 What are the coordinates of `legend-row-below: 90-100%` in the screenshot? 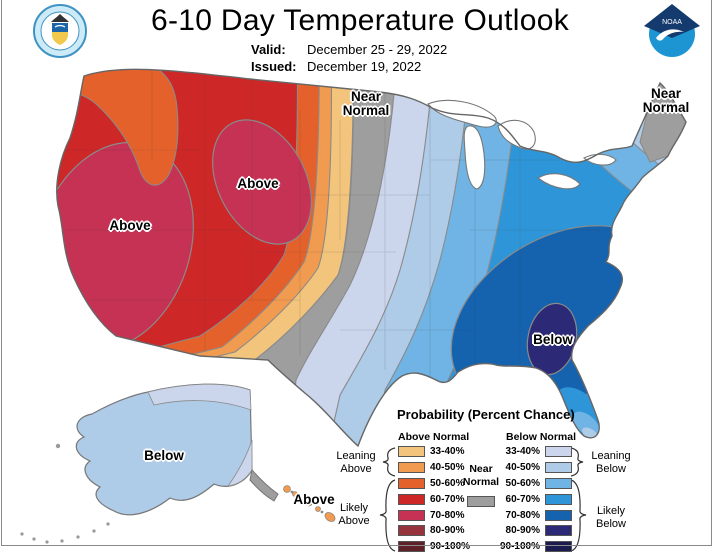 It's located at (534, 547).